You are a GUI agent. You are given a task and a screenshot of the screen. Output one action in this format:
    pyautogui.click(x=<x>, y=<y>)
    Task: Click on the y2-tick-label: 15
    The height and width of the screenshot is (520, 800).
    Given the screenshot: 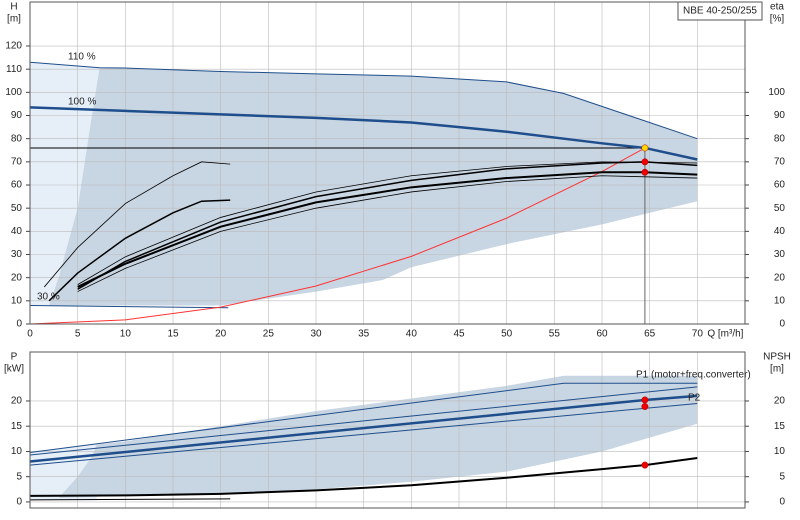 What is the action you would take?
    pyautogui.click(x=780, y=426)
    